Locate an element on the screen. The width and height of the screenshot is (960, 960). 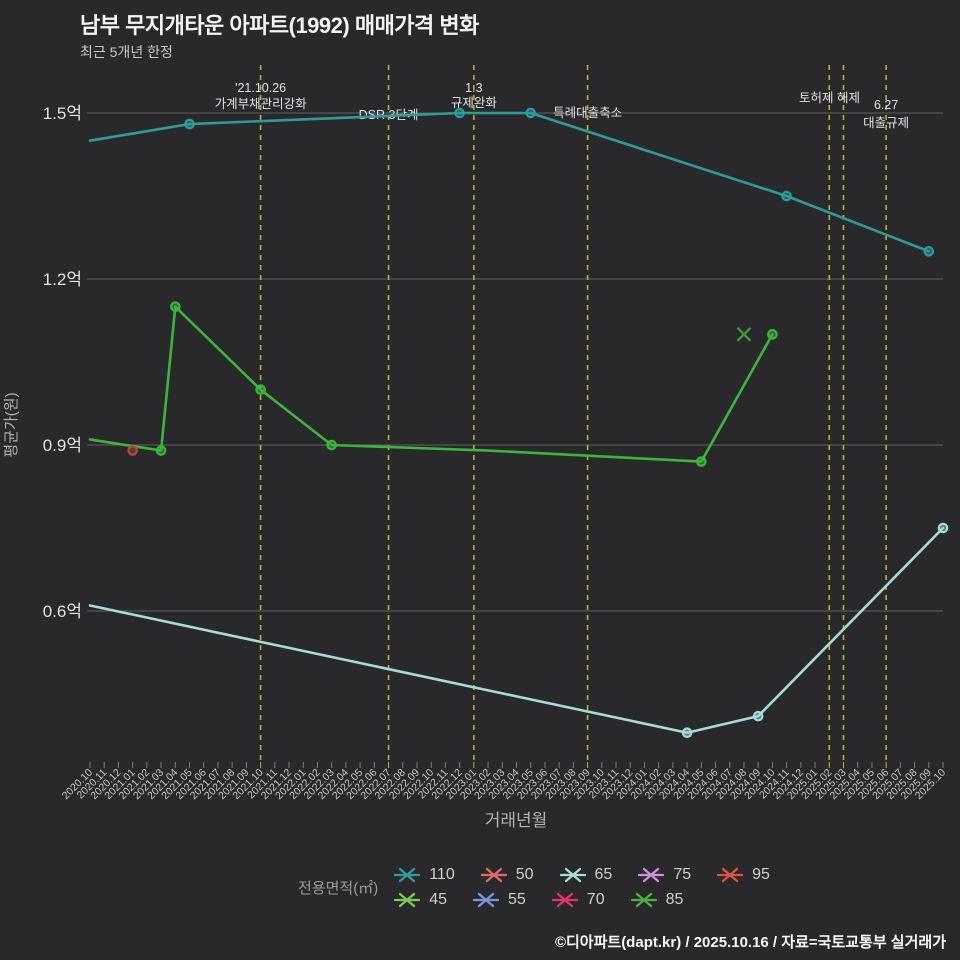
legend-item-45: 45 is located at coordinates (420, 900).